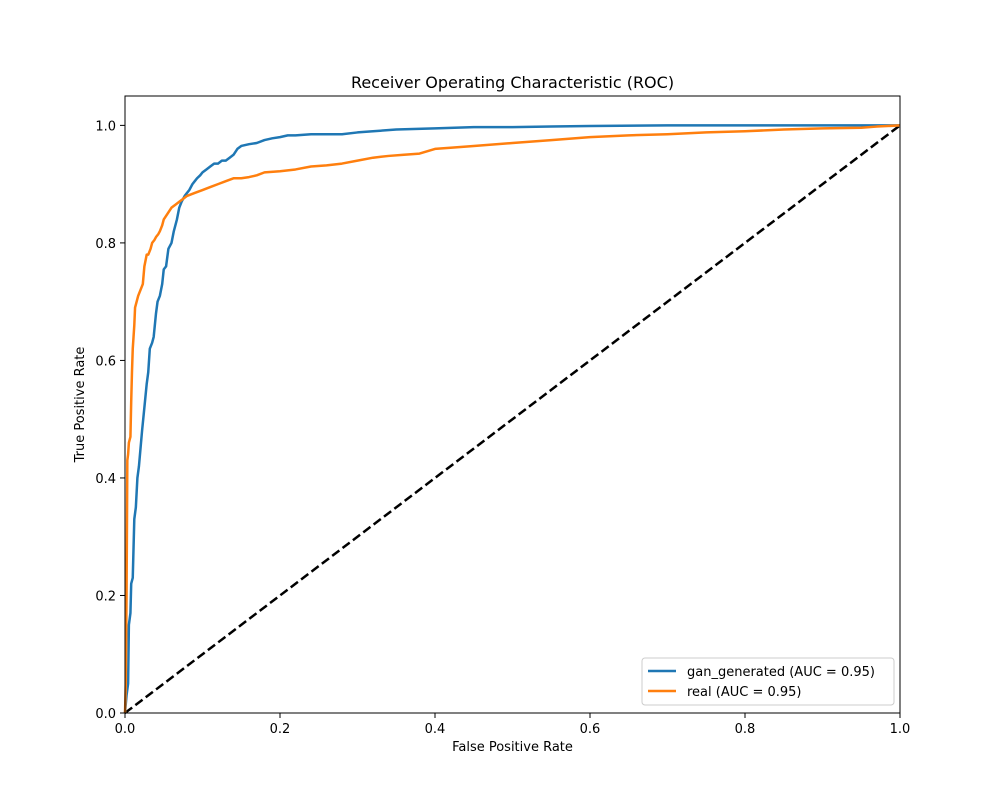  I want to click on x-tick-label: 0.6, so click(590, 729).